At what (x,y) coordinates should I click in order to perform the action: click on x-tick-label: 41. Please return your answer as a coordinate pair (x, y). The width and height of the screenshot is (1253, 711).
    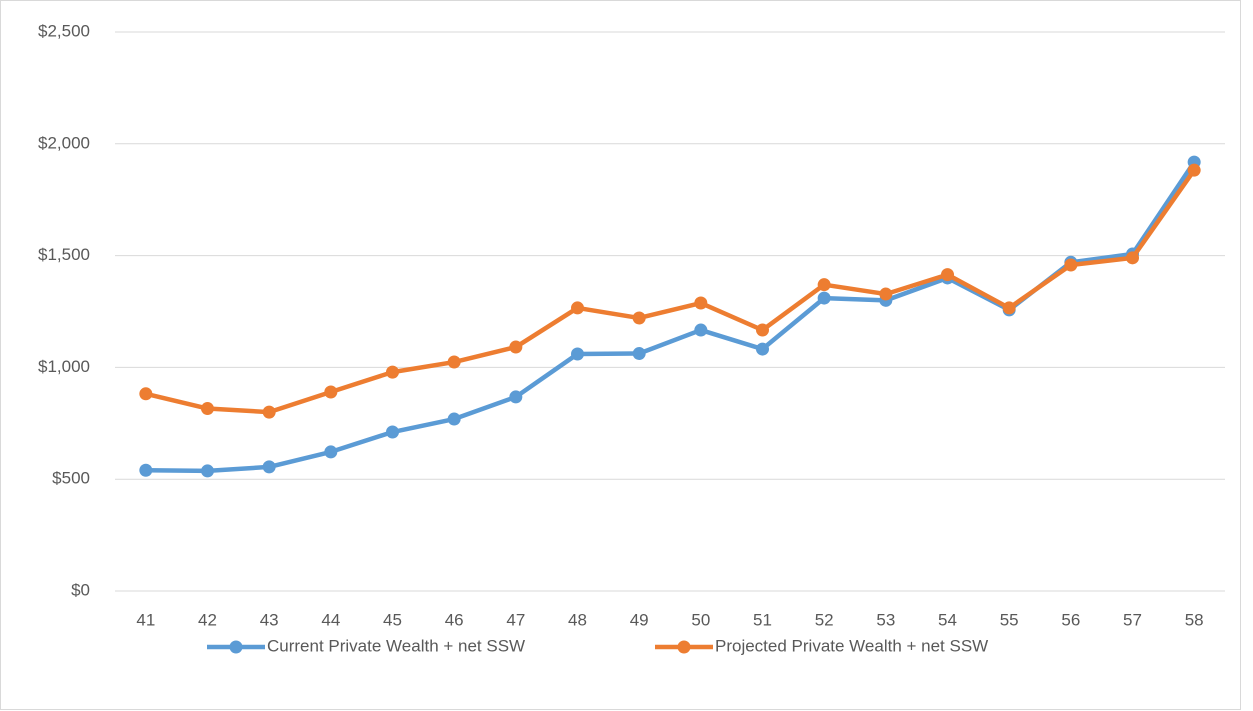
    Looking at the image, I should click on (145, 619).